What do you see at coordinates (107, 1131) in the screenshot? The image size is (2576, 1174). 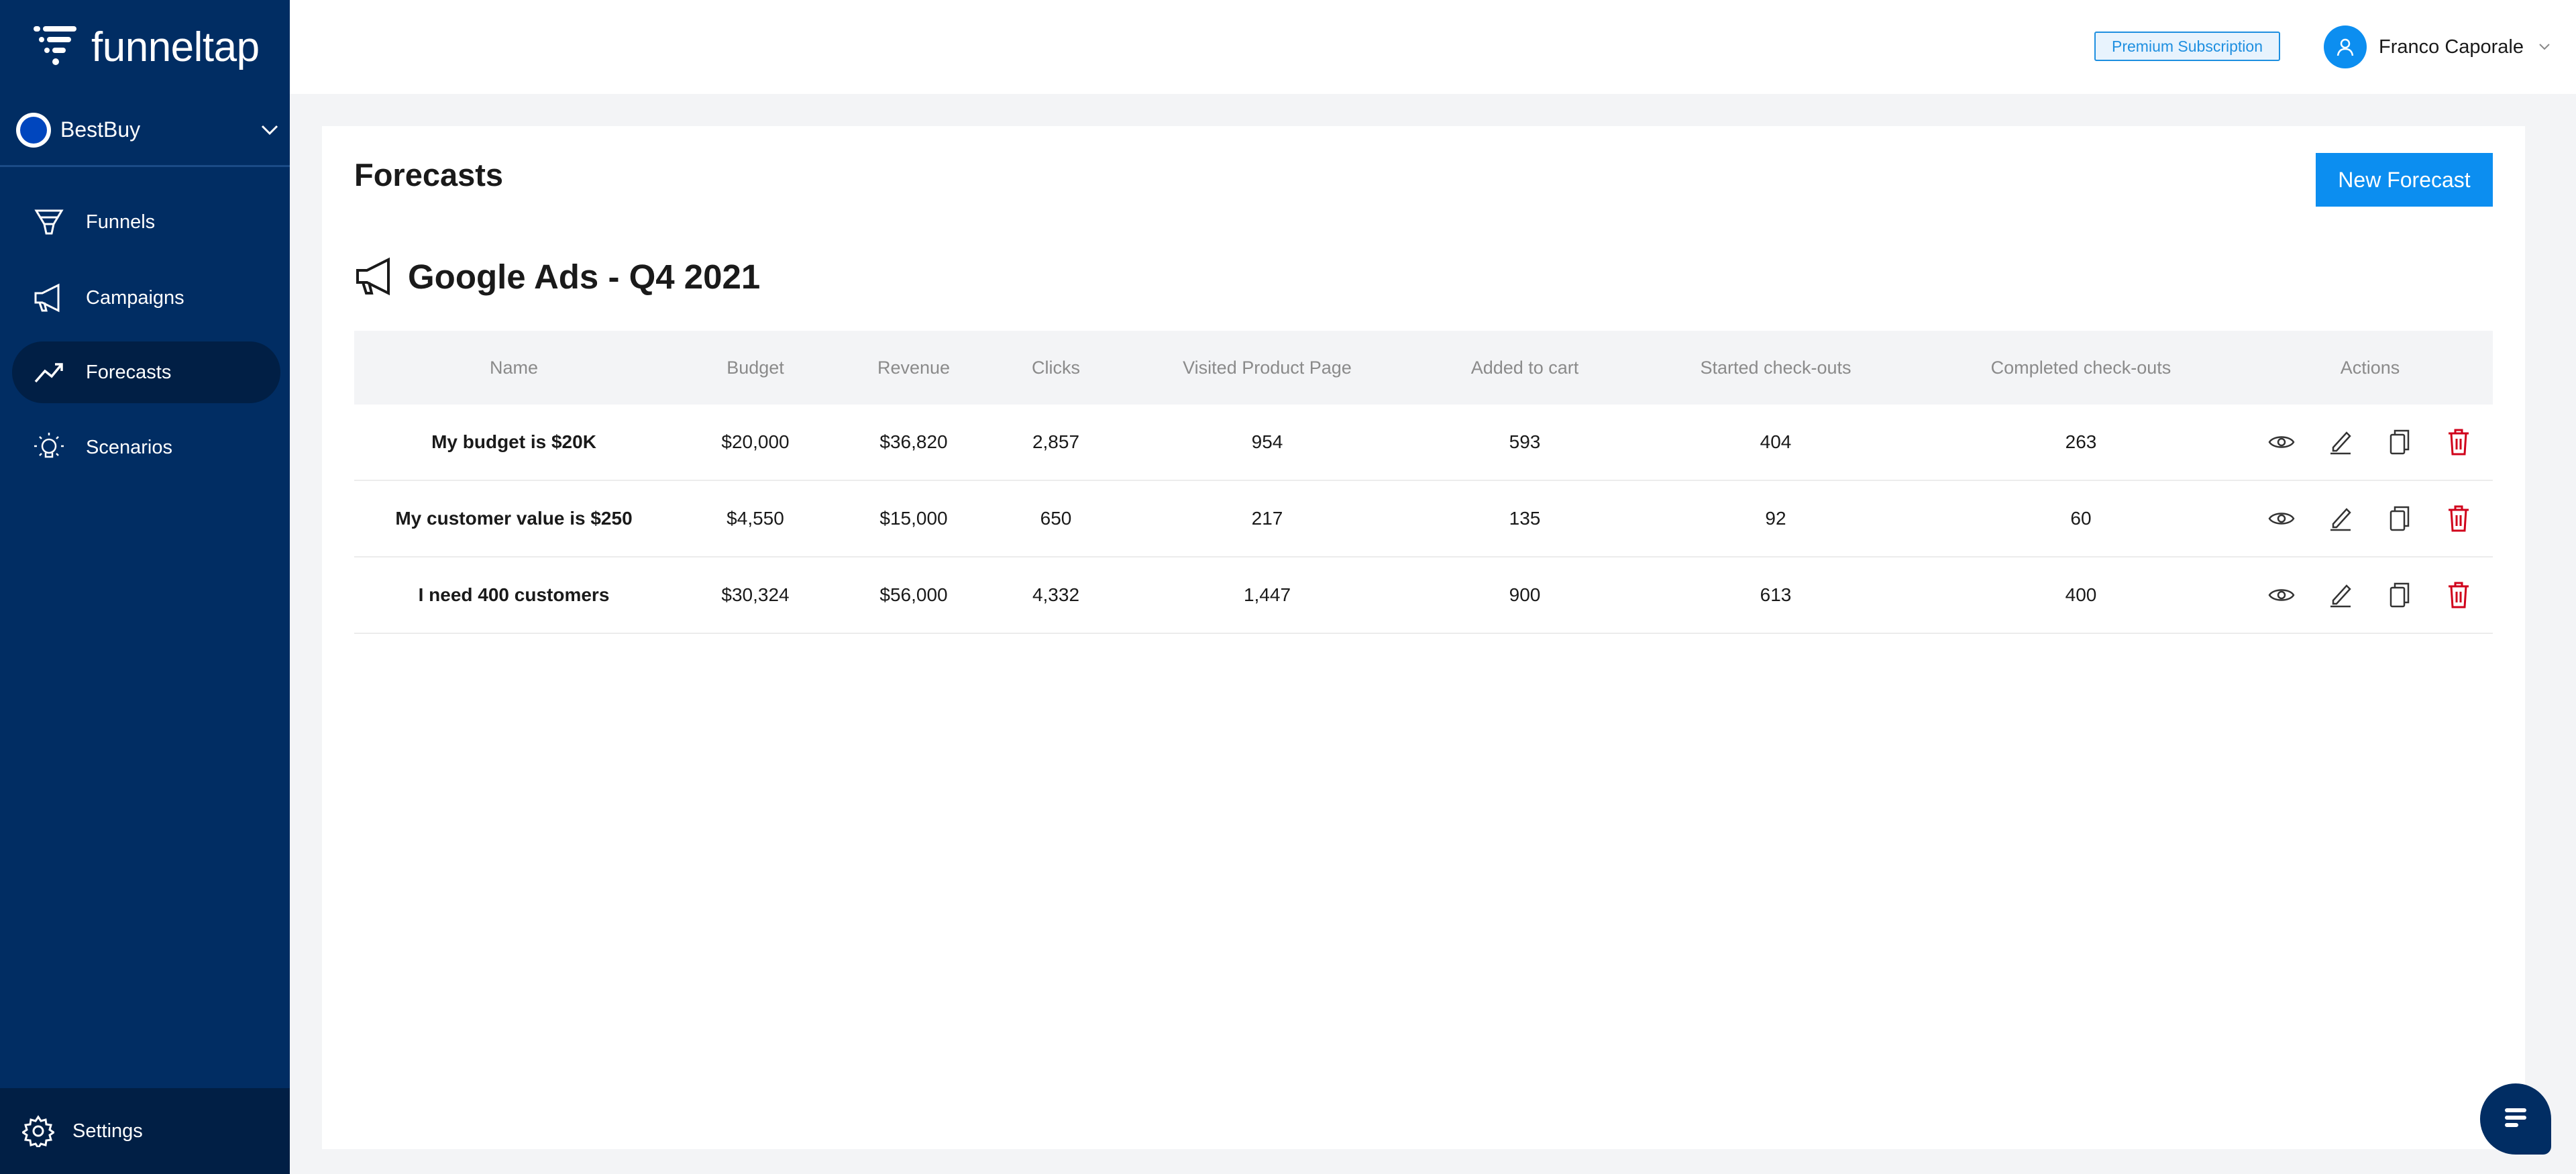 I see `settings-label: Settings` at bounding box center [107, 1131].